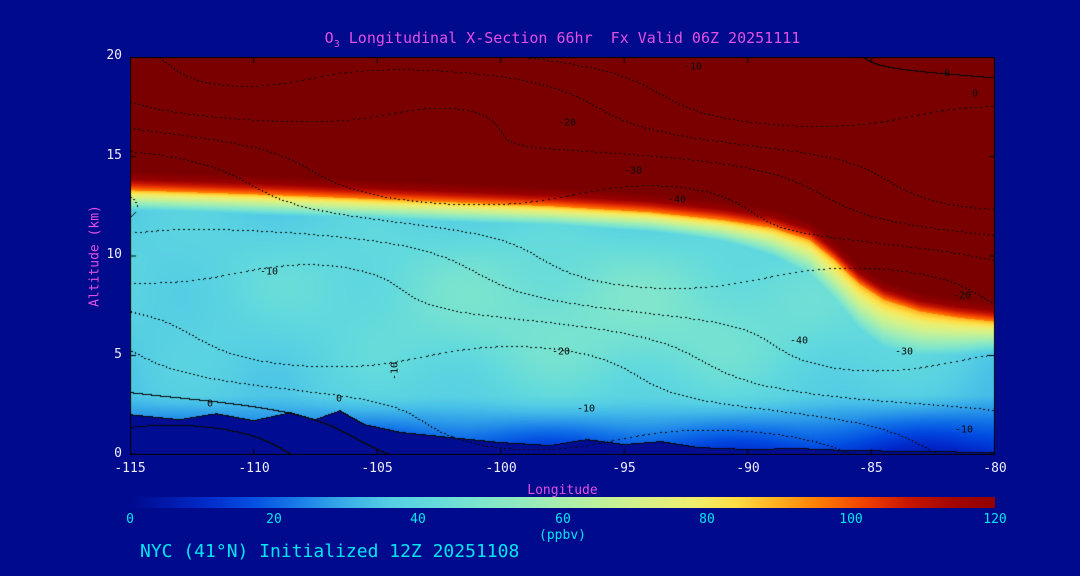 The image size is (1080, 576). I want to click on colorbar-tick-label: 120, so click(995, 519).